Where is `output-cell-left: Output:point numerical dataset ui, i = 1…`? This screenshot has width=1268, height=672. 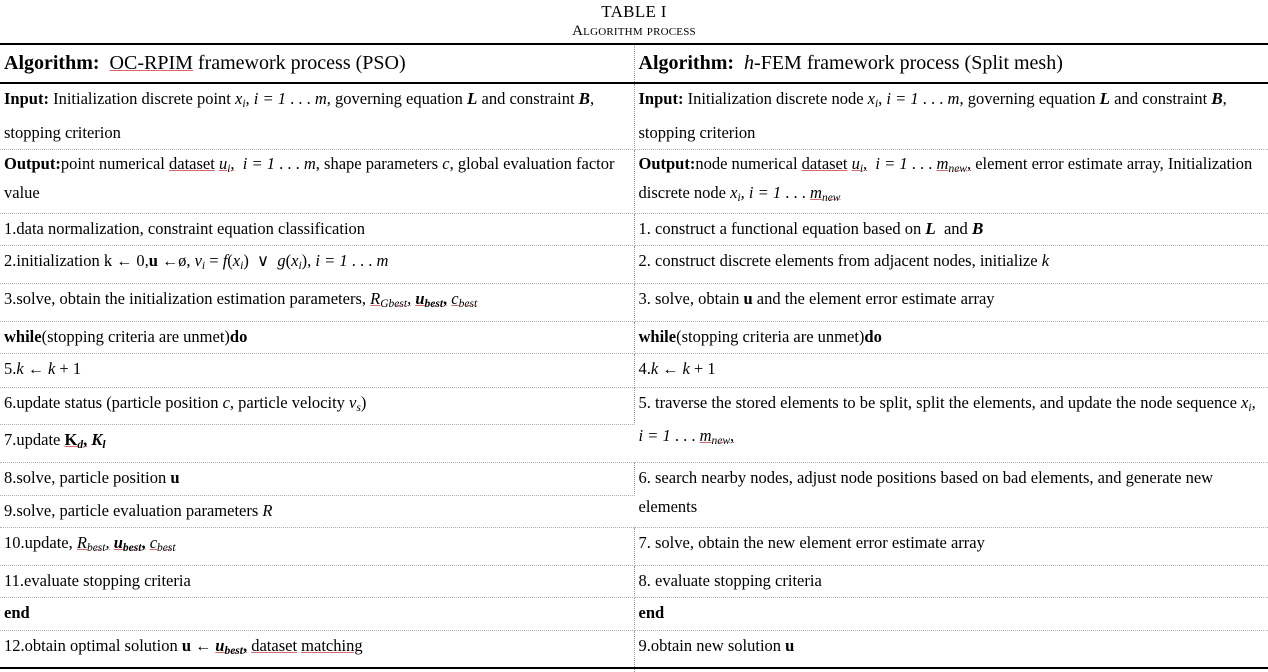
output-cell-left: Output:point numerical dataset ui, i = 1… is located at coordinates (317, 181).